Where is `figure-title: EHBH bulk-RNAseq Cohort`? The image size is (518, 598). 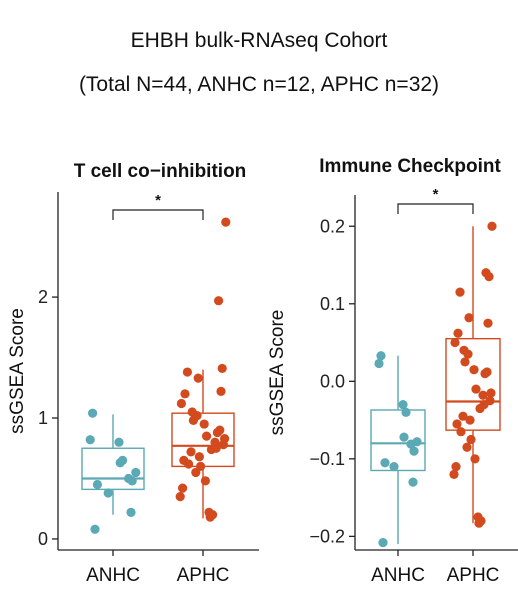 figure-title: EHBH bulk-RNAseq Cohort is located at coordinates (259, 40).